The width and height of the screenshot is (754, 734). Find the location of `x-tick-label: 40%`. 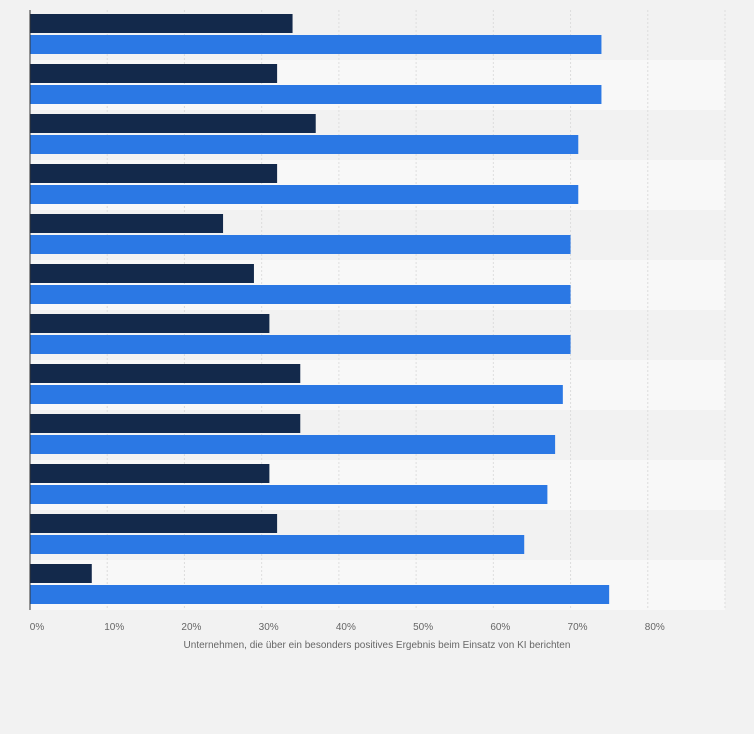

x-tick-label: 40% is located at coordinates (346, 627).